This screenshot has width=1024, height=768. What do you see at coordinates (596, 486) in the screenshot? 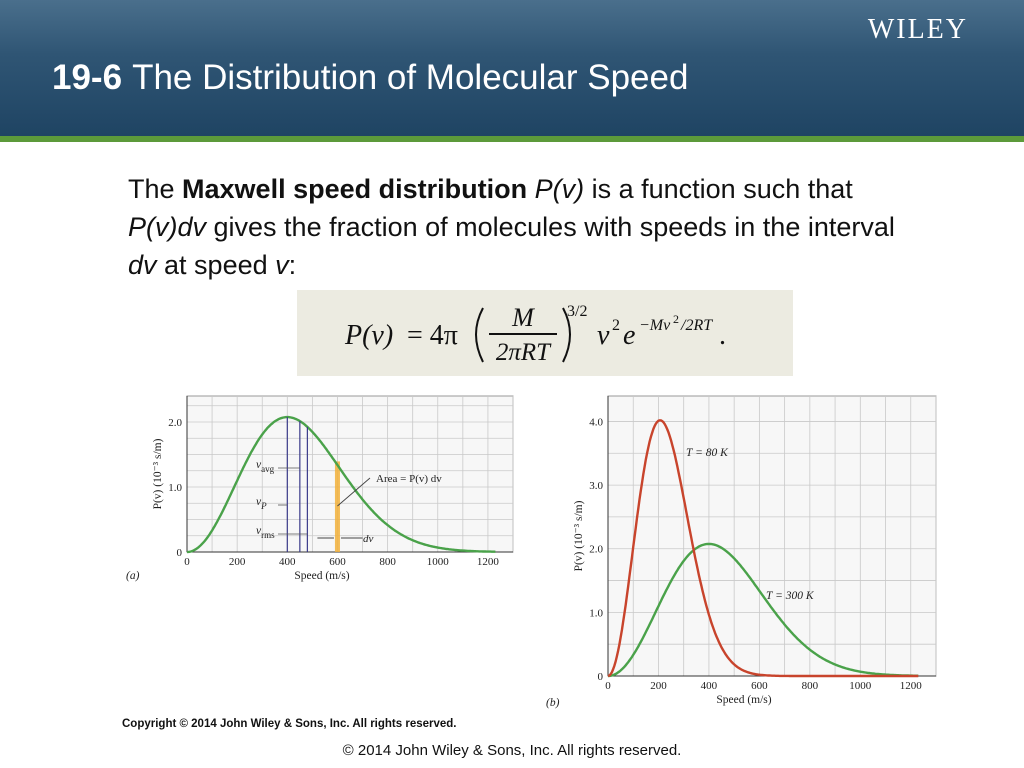
I see `y-tick-label: 3.0` at bounding box center [596, 486].